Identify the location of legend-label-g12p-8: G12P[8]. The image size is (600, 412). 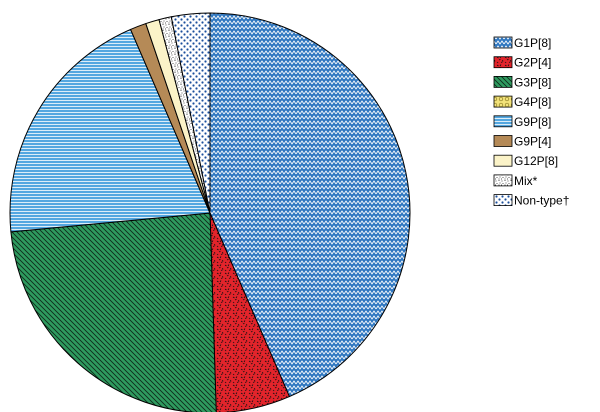
(536, 161).